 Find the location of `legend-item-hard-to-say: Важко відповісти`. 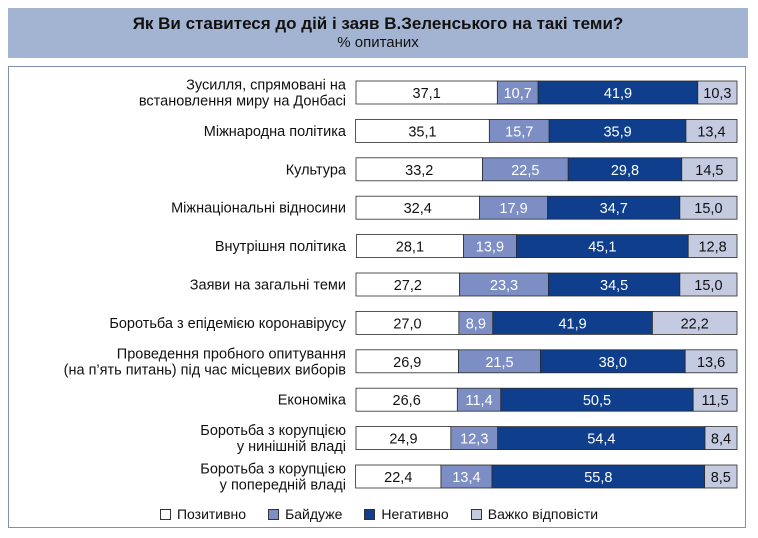

legend-item-hard-to-say: Важко відповісти is located at coordinates (534, 514).